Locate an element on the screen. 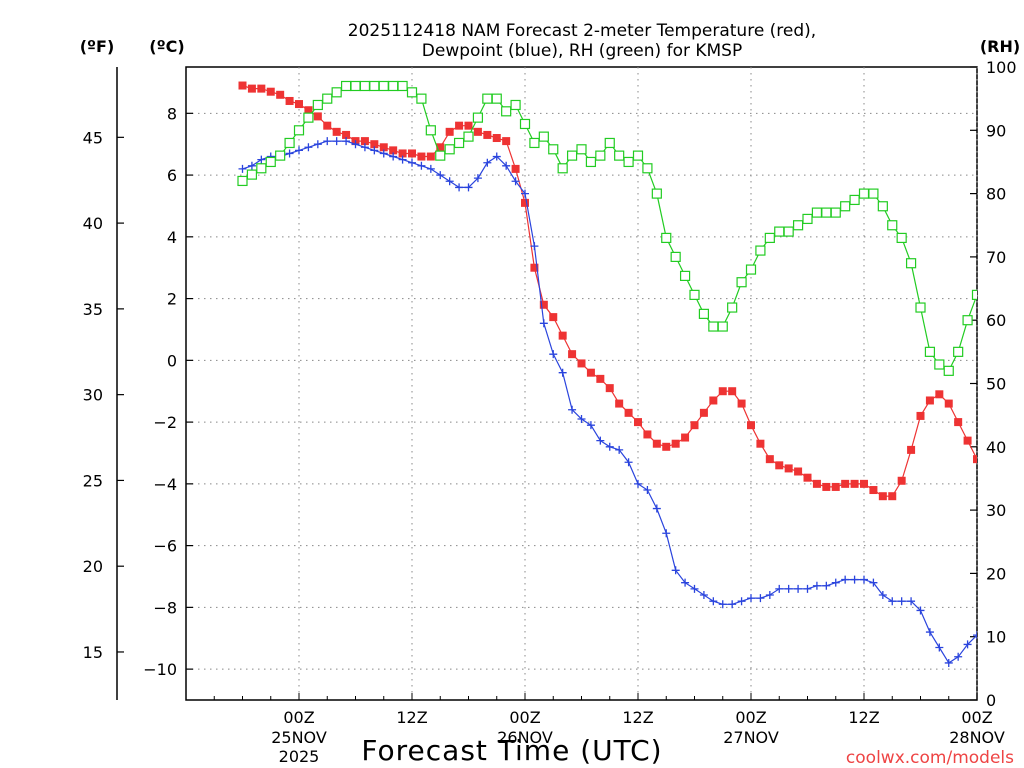 The image size is (1024, 768). celsius-tick-label: −6 is located at coordinates (165, 546).